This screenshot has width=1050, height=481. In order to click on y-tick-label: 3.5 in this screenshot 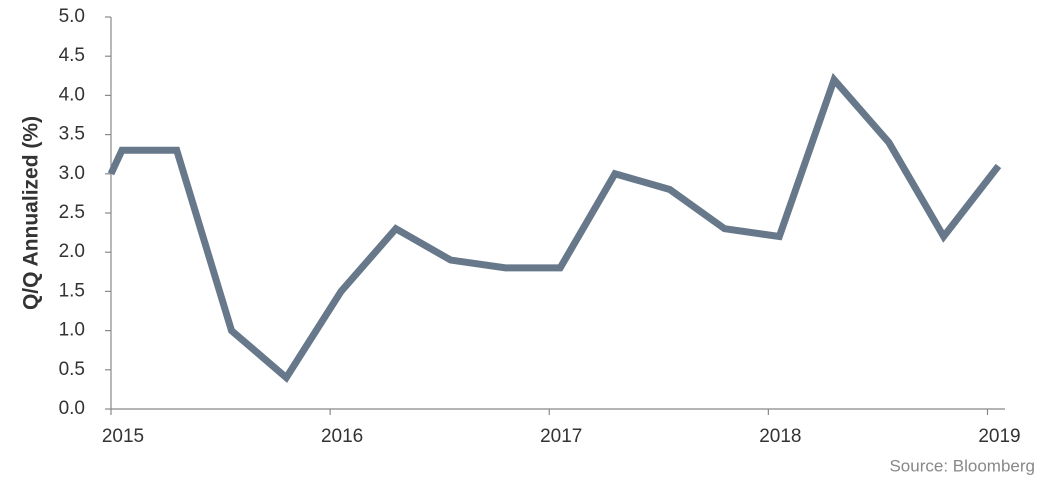, I will do `click(72, 134)`.